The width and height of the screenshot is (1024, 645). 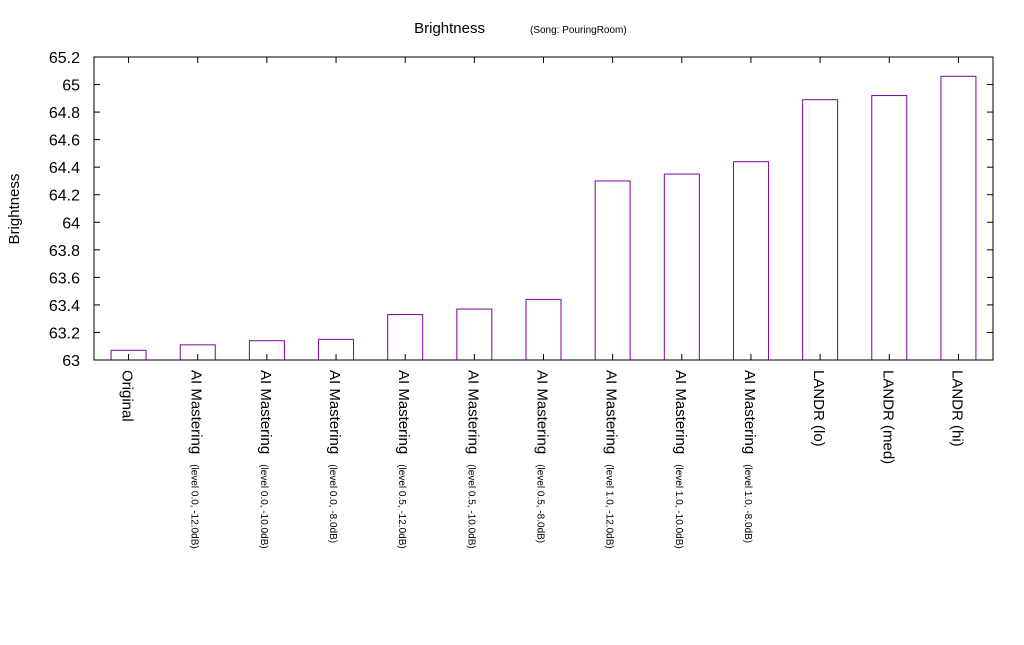 I want to click on chart-title-text: Brightness, so click(x=449, y=28).